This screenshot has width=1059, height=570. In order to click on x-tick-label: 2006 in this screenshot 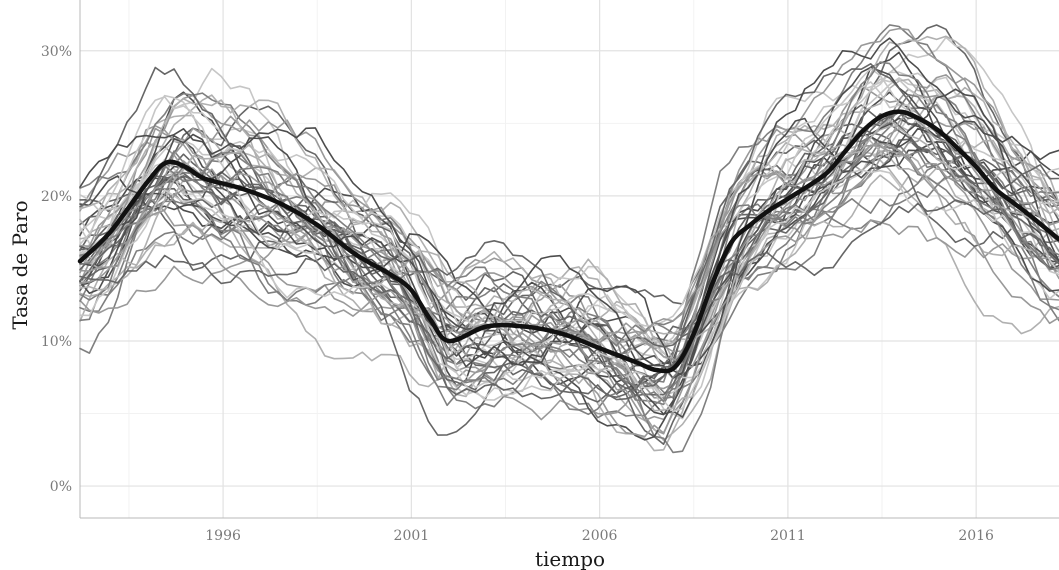, I will do `click(600, 536)`.